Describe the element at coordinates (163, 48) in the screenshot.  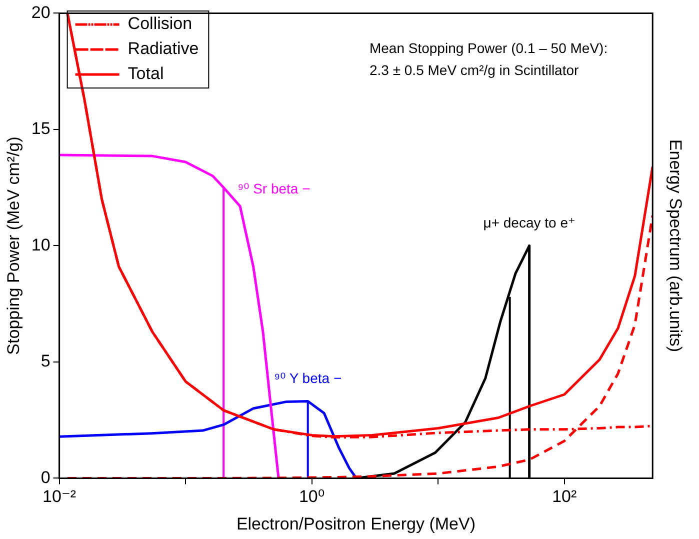
I see `legend-label: Radiative` at that location.